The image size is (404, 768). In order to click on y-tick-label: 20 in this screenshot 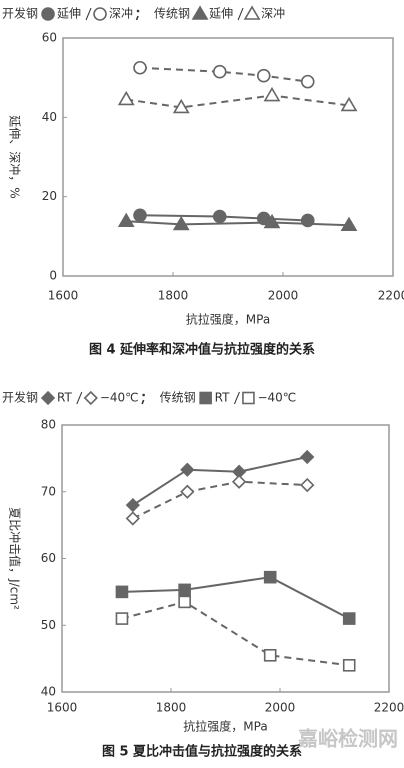, I will do `click(49, 196)`.